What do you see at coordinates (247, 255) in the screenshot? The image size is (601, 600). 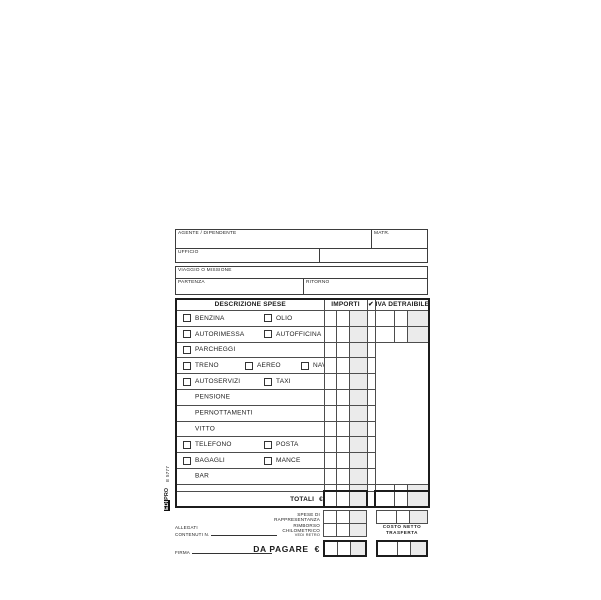 I see `ufficio-field: UFFICIO` at bounding box center [247, 255].